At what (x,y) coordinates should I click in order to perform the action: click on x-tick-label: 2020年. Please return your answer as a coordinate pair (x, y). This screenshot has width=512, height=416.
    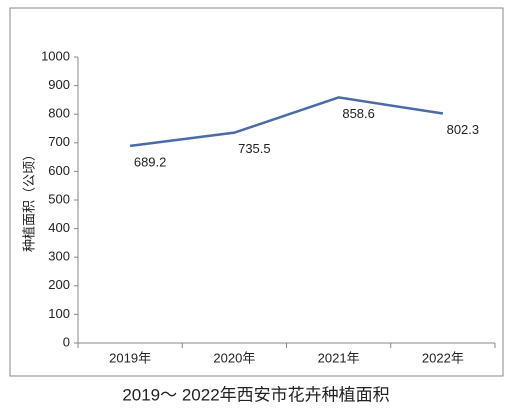
    Looking at the image, I should click on (234, 357).